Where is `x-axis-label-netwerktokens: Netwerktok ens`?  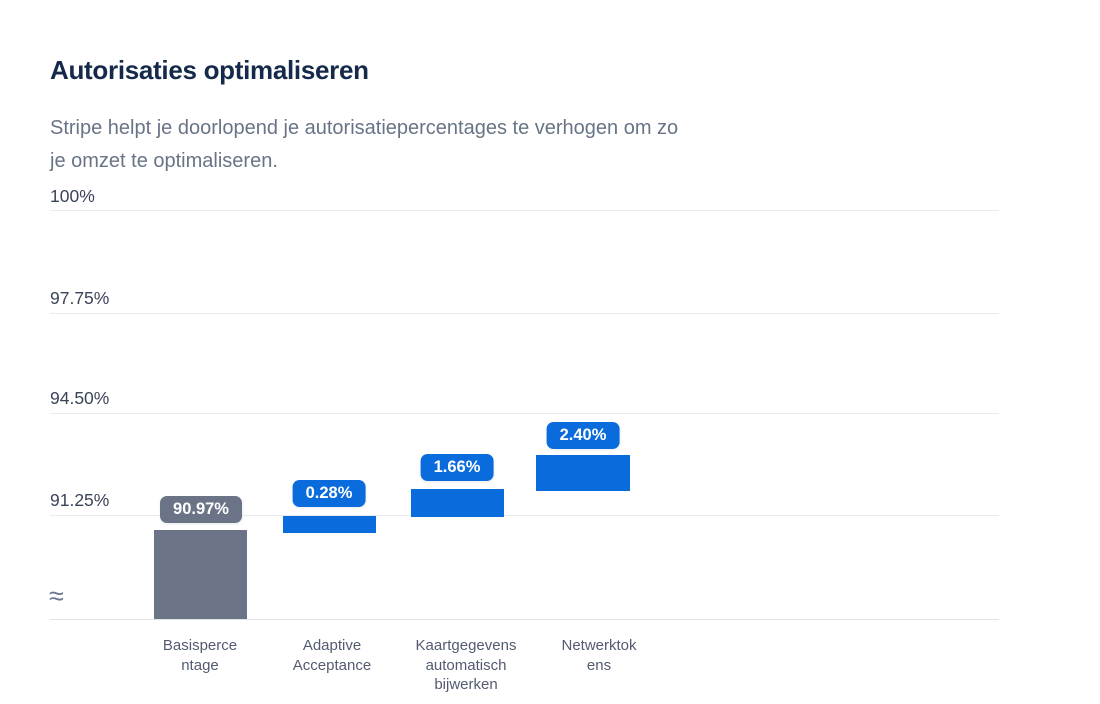 x-axis-label-netwerktokens: Netwerktok ens is located at coordinates (599, 655).